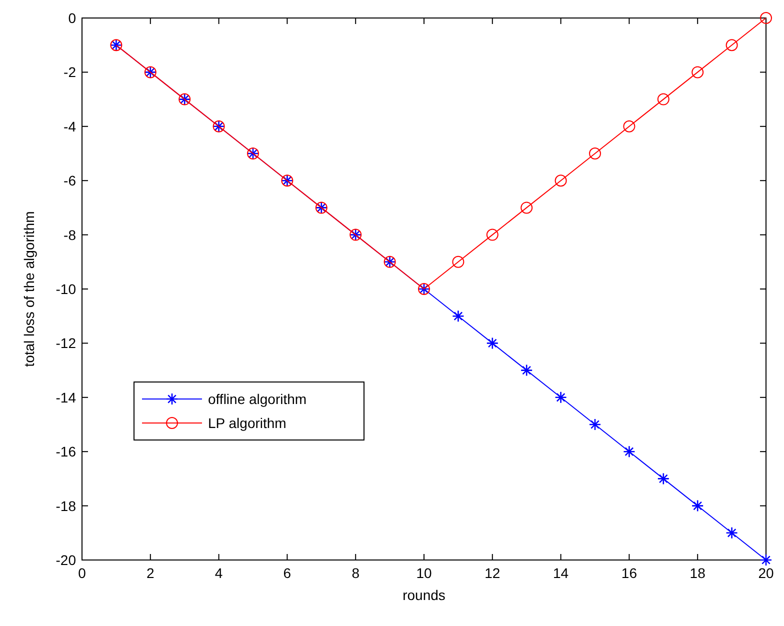  What do you see at coordinates (356, 573) in the screenshot?
I see `x-tick-label: 8` at bounding box center [356, 573].